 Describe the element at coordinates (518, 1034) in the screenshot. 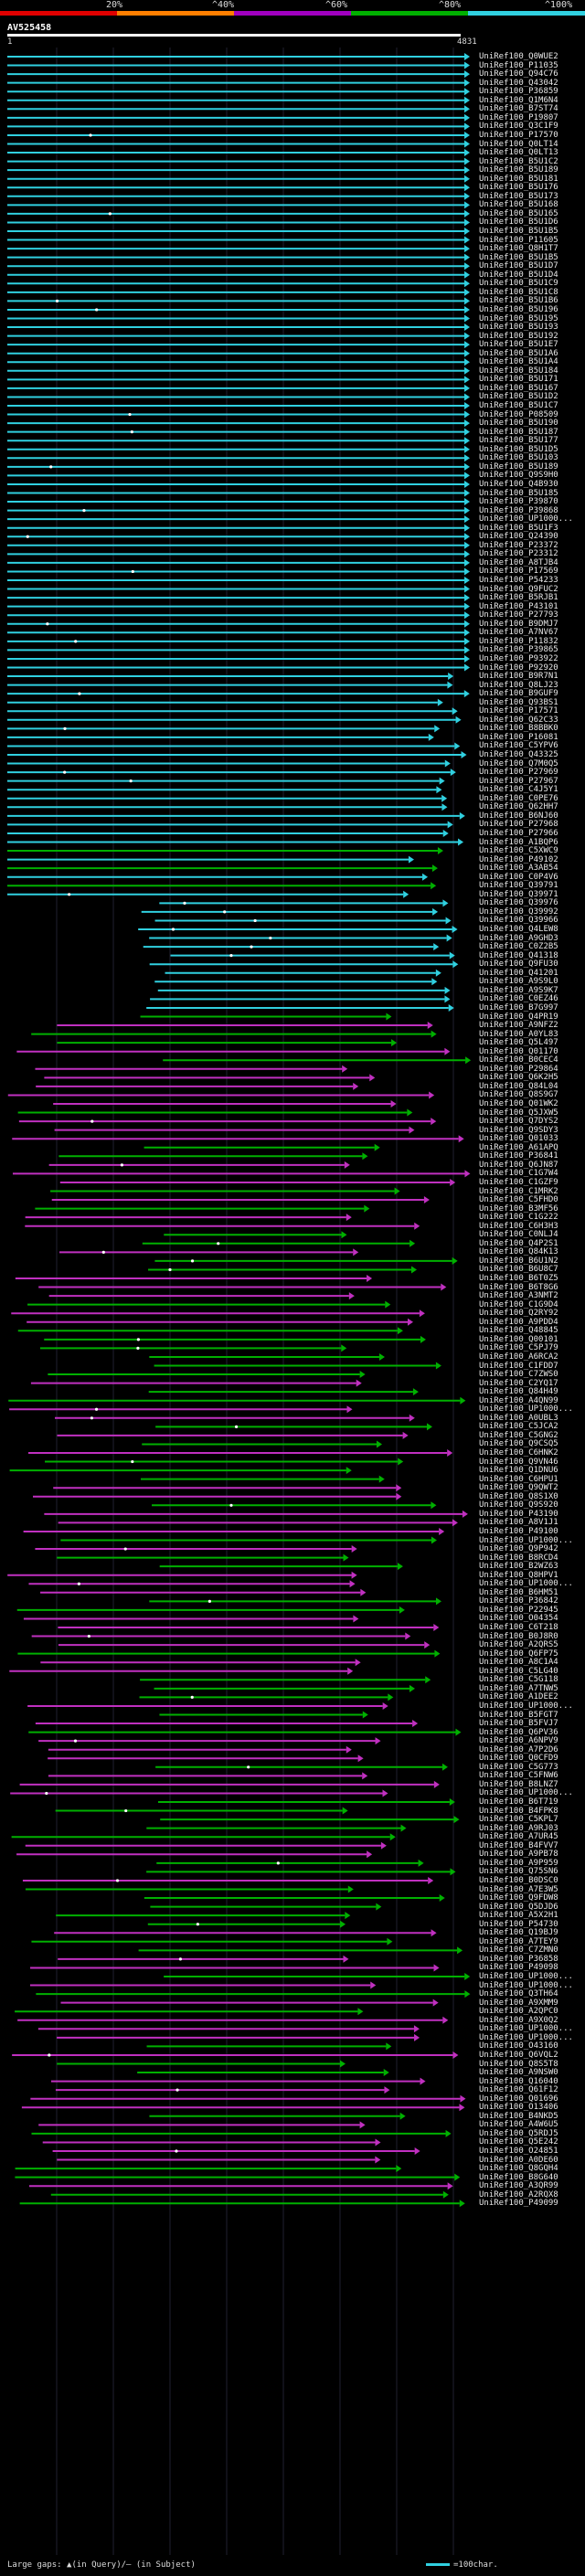

I see `hit-label: UniRef100_A0YL83` at that location.